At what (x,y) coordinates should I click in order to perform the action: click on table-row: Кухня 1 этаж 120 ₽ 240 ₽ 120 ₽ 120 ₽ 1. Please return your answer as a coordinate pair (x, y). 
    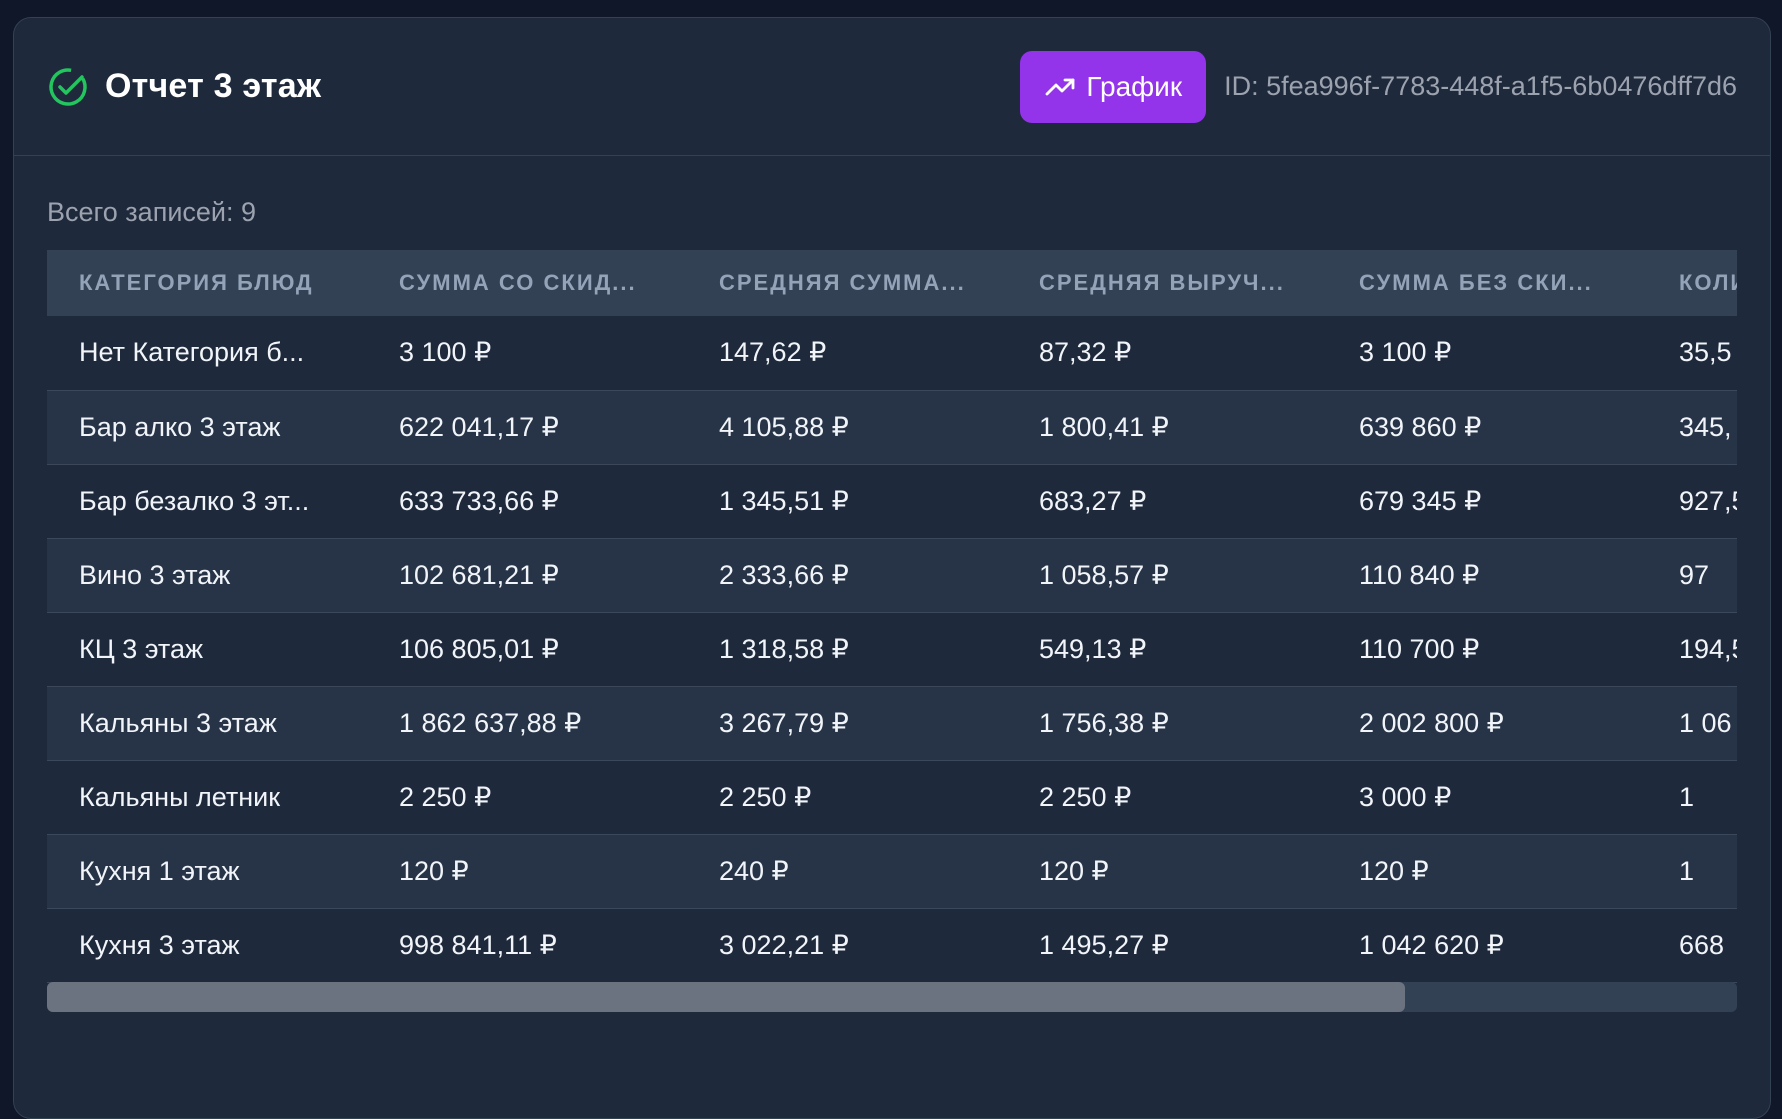
    Looking at the image, I should click on (892, 871).